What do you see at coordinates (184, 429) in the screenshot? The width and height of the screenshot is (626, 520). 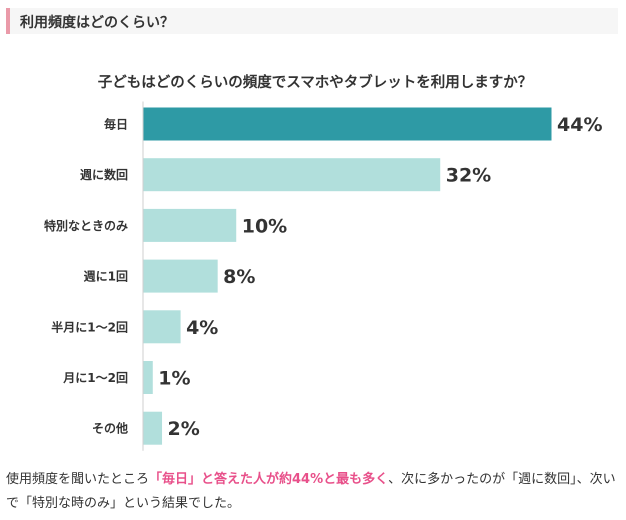 I see `value-label: 2%` at bounding box center [184, 429].